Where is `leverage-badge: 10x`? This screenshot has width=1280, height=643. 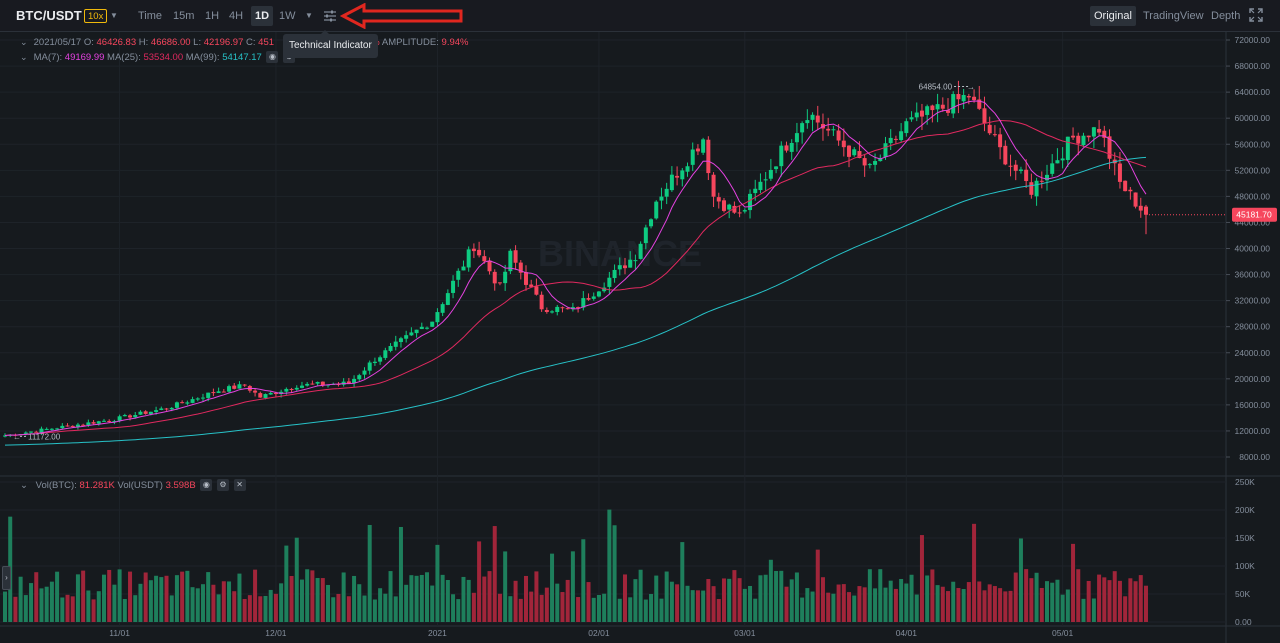
leverage-badge: 10x is located at coordinates (96, 16).